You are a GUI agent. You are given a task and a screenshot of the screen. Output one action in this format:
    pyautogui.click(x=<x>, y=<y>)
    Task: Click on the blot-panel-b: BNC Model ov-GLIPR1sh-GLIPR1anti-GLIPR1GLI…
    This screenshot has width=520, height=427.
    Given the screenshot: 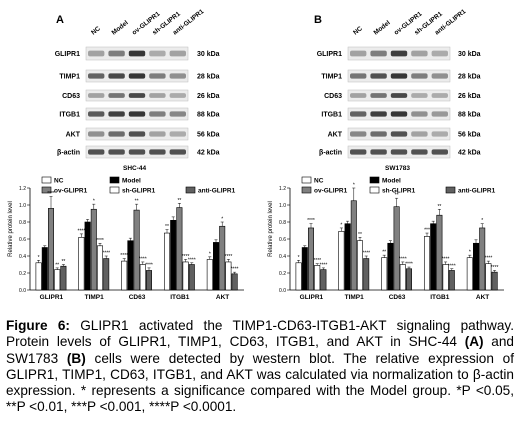 What is the action you would take?
    pyautogui.click(x=397, y=90)
    